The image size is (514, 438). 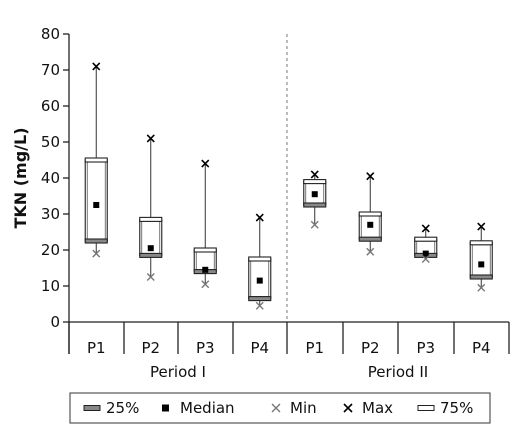 I want to click on legend-swatch-min, so click(x=276, y=408).